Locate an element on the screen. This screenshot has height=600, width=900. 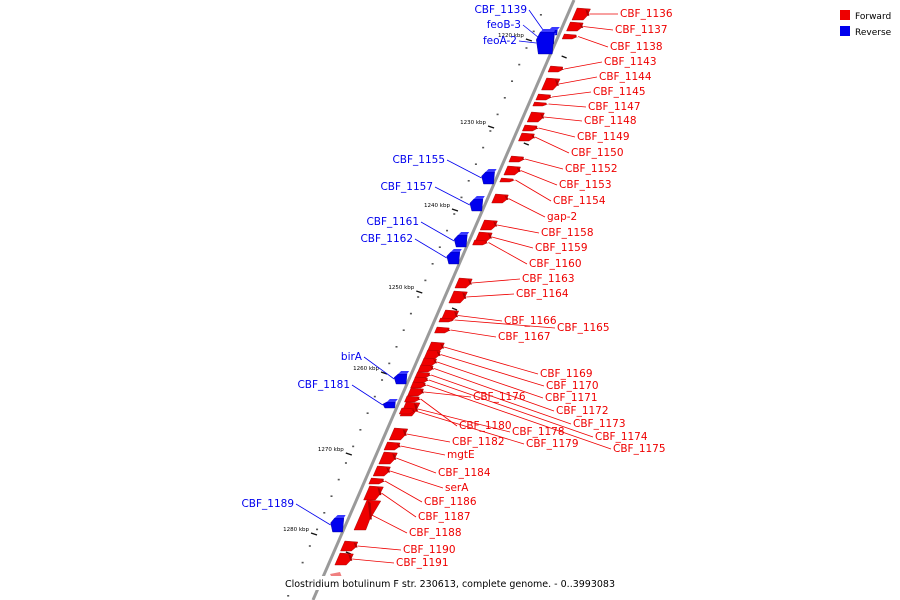
gene-label-cbf-1153: CBF_1153 is located at coordinates (585, 185).